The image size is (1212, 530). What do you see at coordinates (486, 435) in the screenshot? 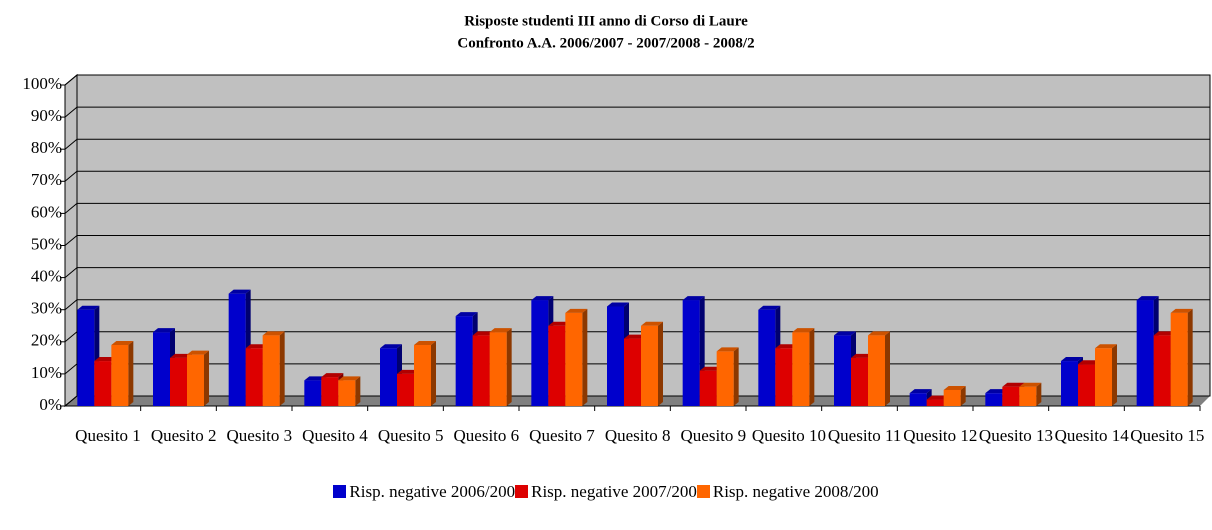
I see `x-tick-label: Quesito 6` at bounding box center [486, 435].